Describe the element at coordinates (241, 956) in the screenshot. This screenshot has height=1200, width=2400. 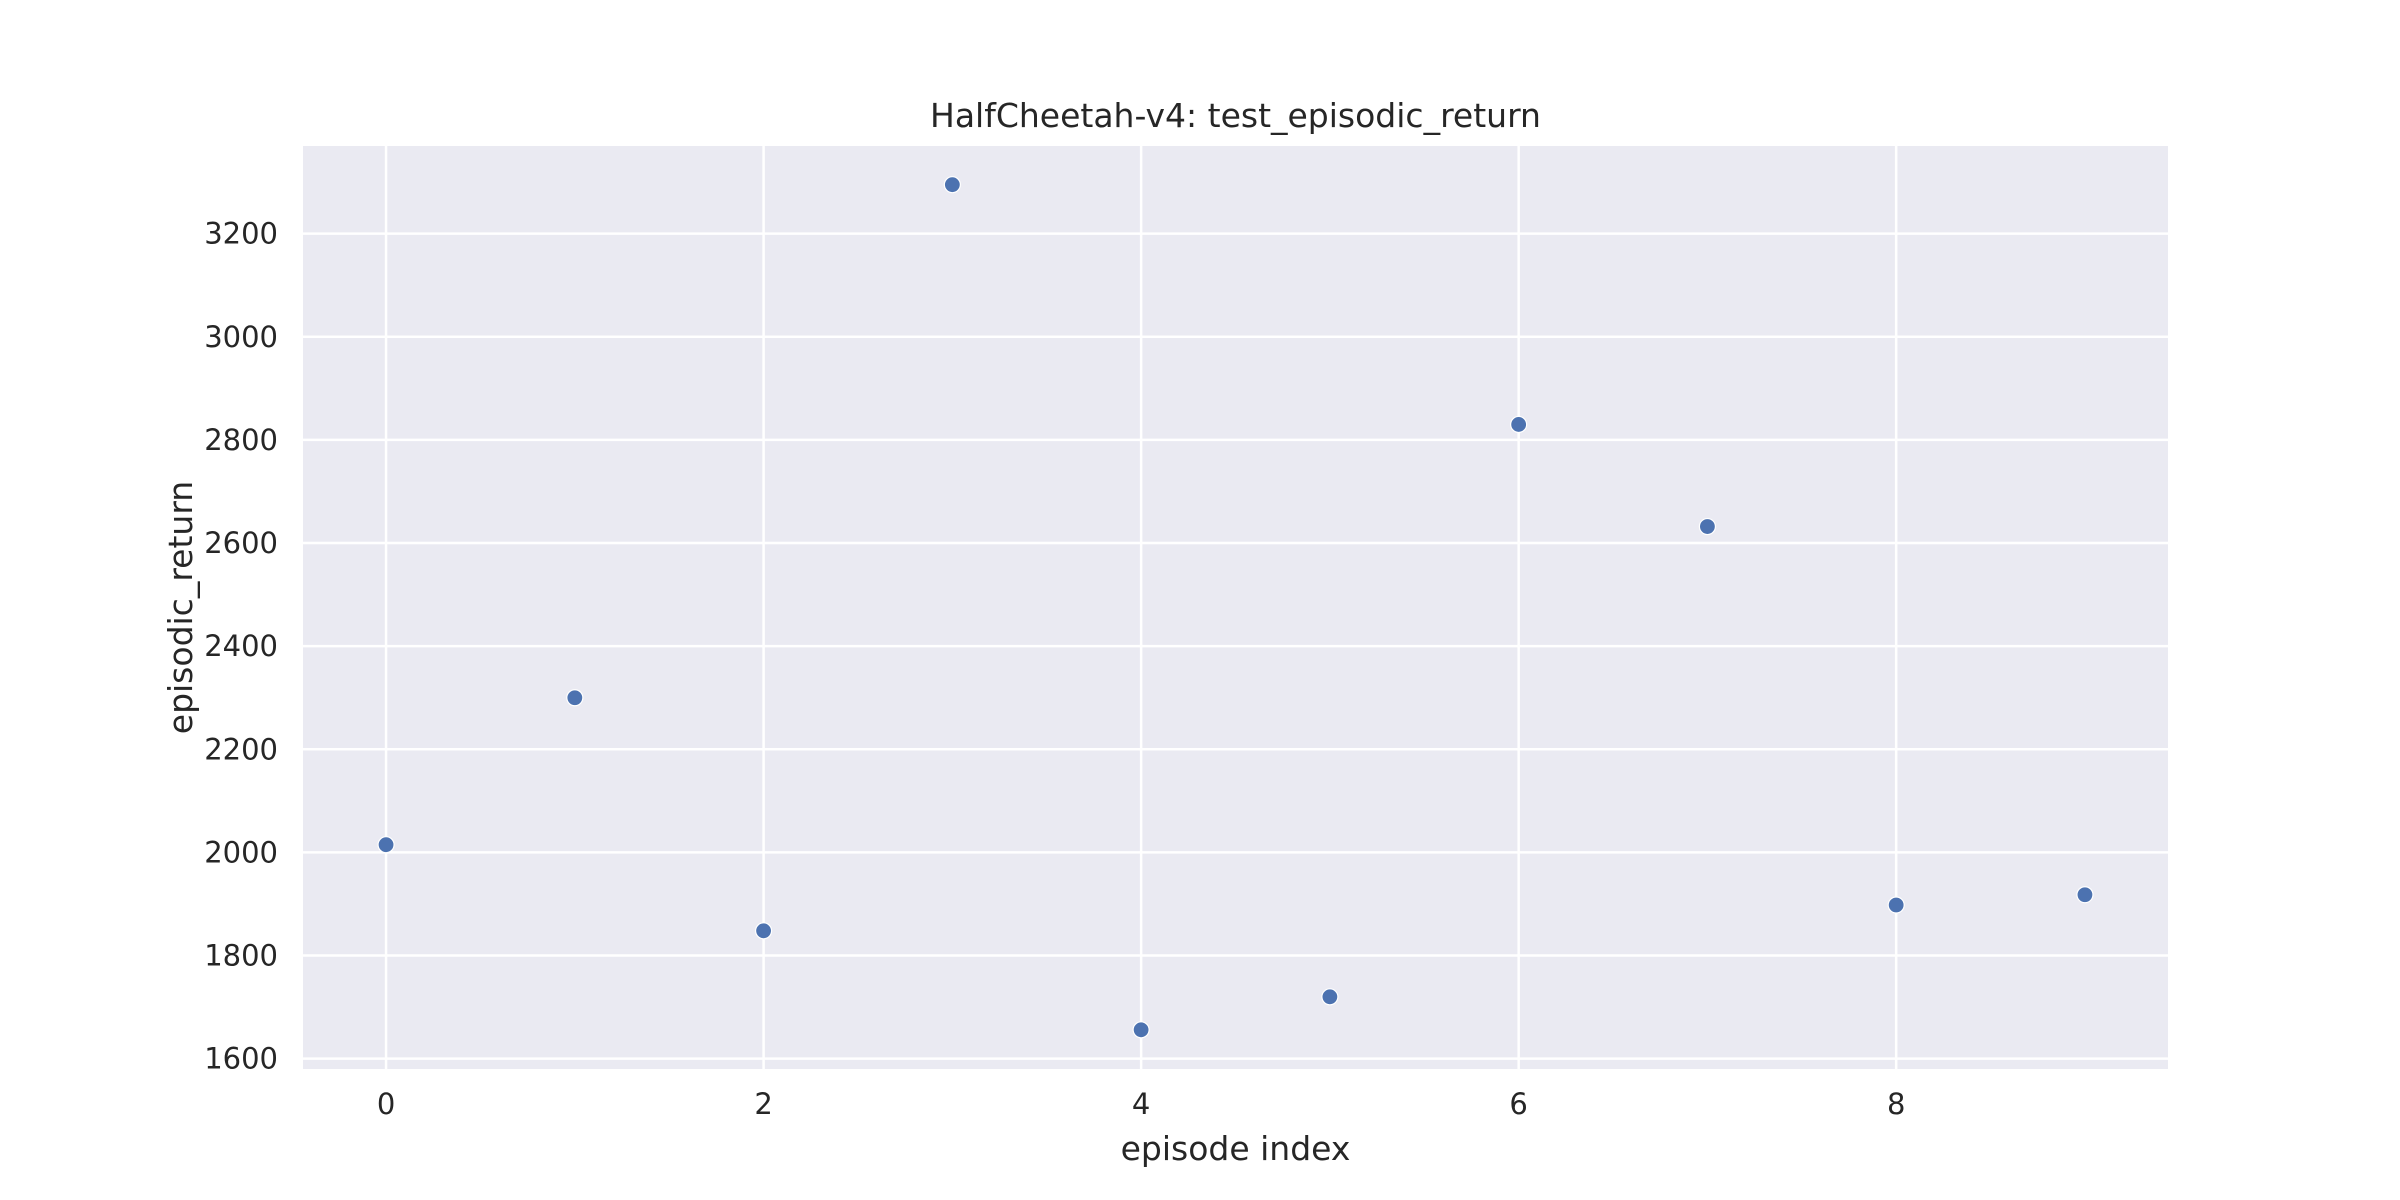
I see `y-tick-label: 1800` at that location.